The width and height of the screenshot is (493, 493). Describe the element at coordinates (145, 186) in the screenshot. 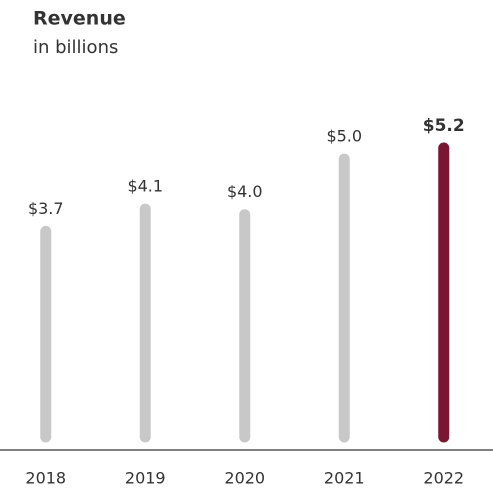

I see `value-label: $4.1` at that location.